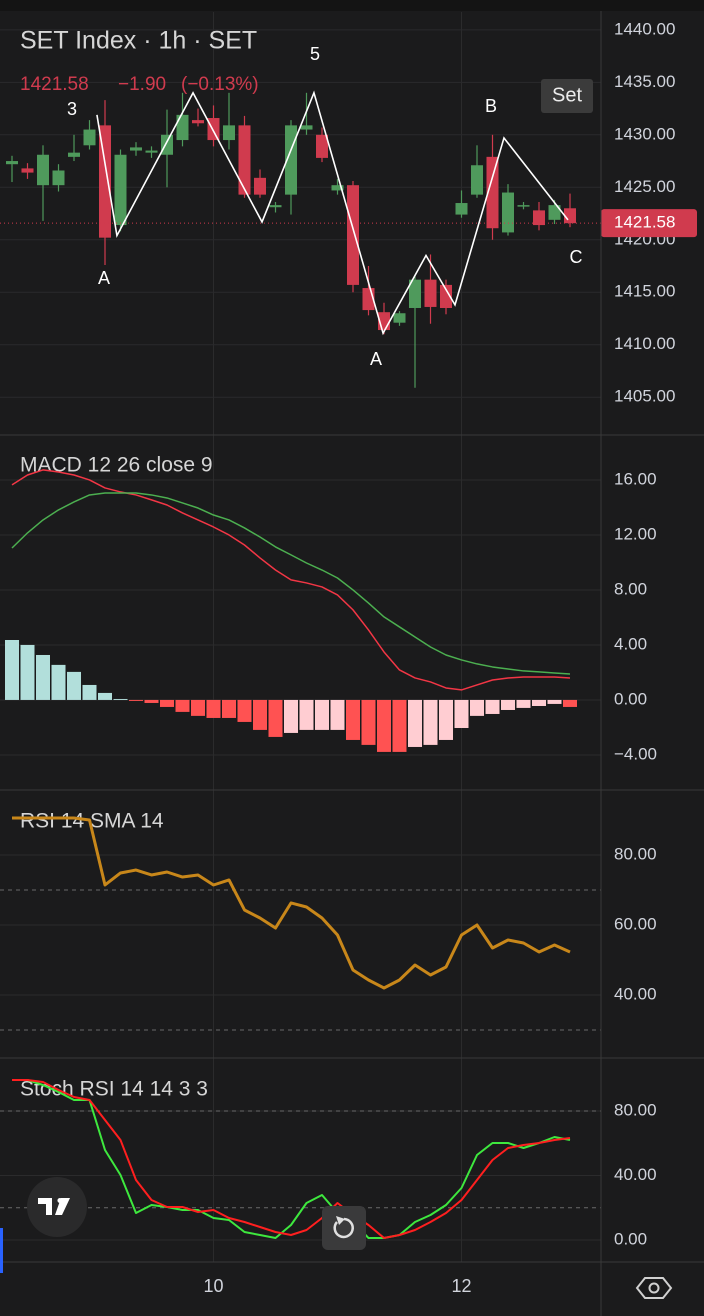 The height and width of the screenshot is (1316, 704). I want to click on wave-label: B, so click(491, 106).